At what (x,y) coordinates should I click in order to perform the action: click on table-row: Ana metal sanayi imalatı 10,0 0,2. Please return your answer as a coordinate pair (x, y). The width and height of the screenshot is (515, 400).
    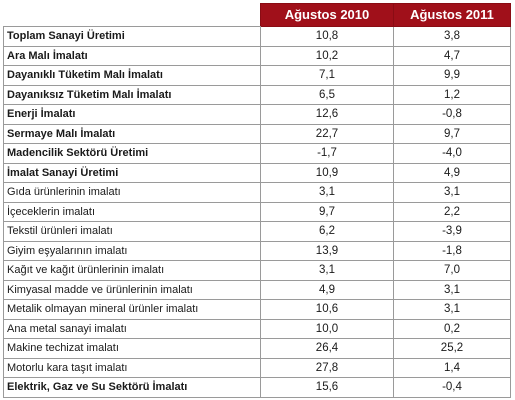
    Looking at the image, I should click on (257, 328).